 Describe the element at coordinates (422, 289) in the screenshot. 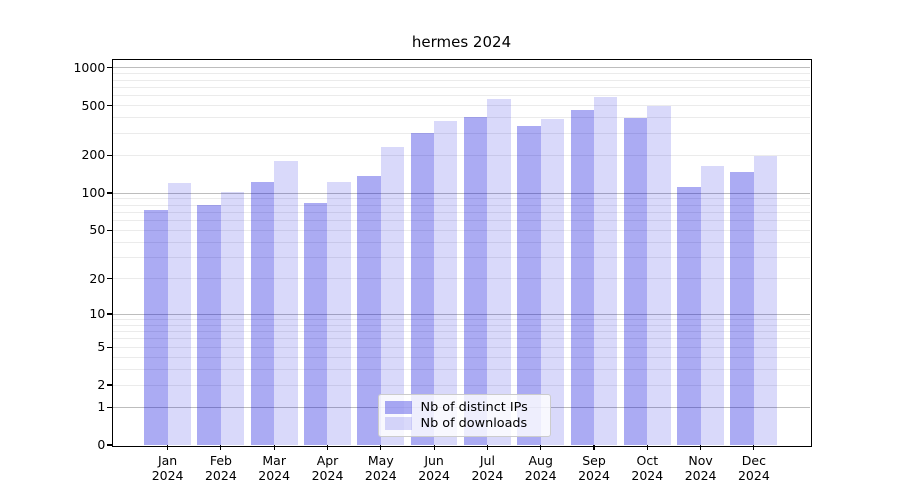

I see `bar-distinct-ips-jun` at that location.